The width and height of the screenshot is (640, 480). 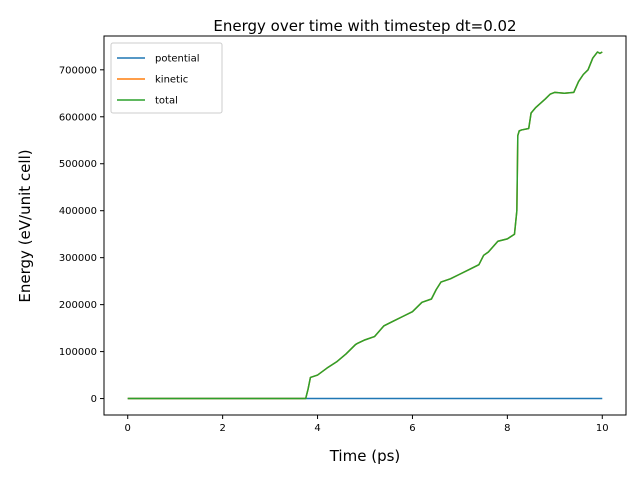 What do you see at coordinates (222, 428) in the screenshot?
I see `x-tick-label: 2` at bounding box center [222, 428].